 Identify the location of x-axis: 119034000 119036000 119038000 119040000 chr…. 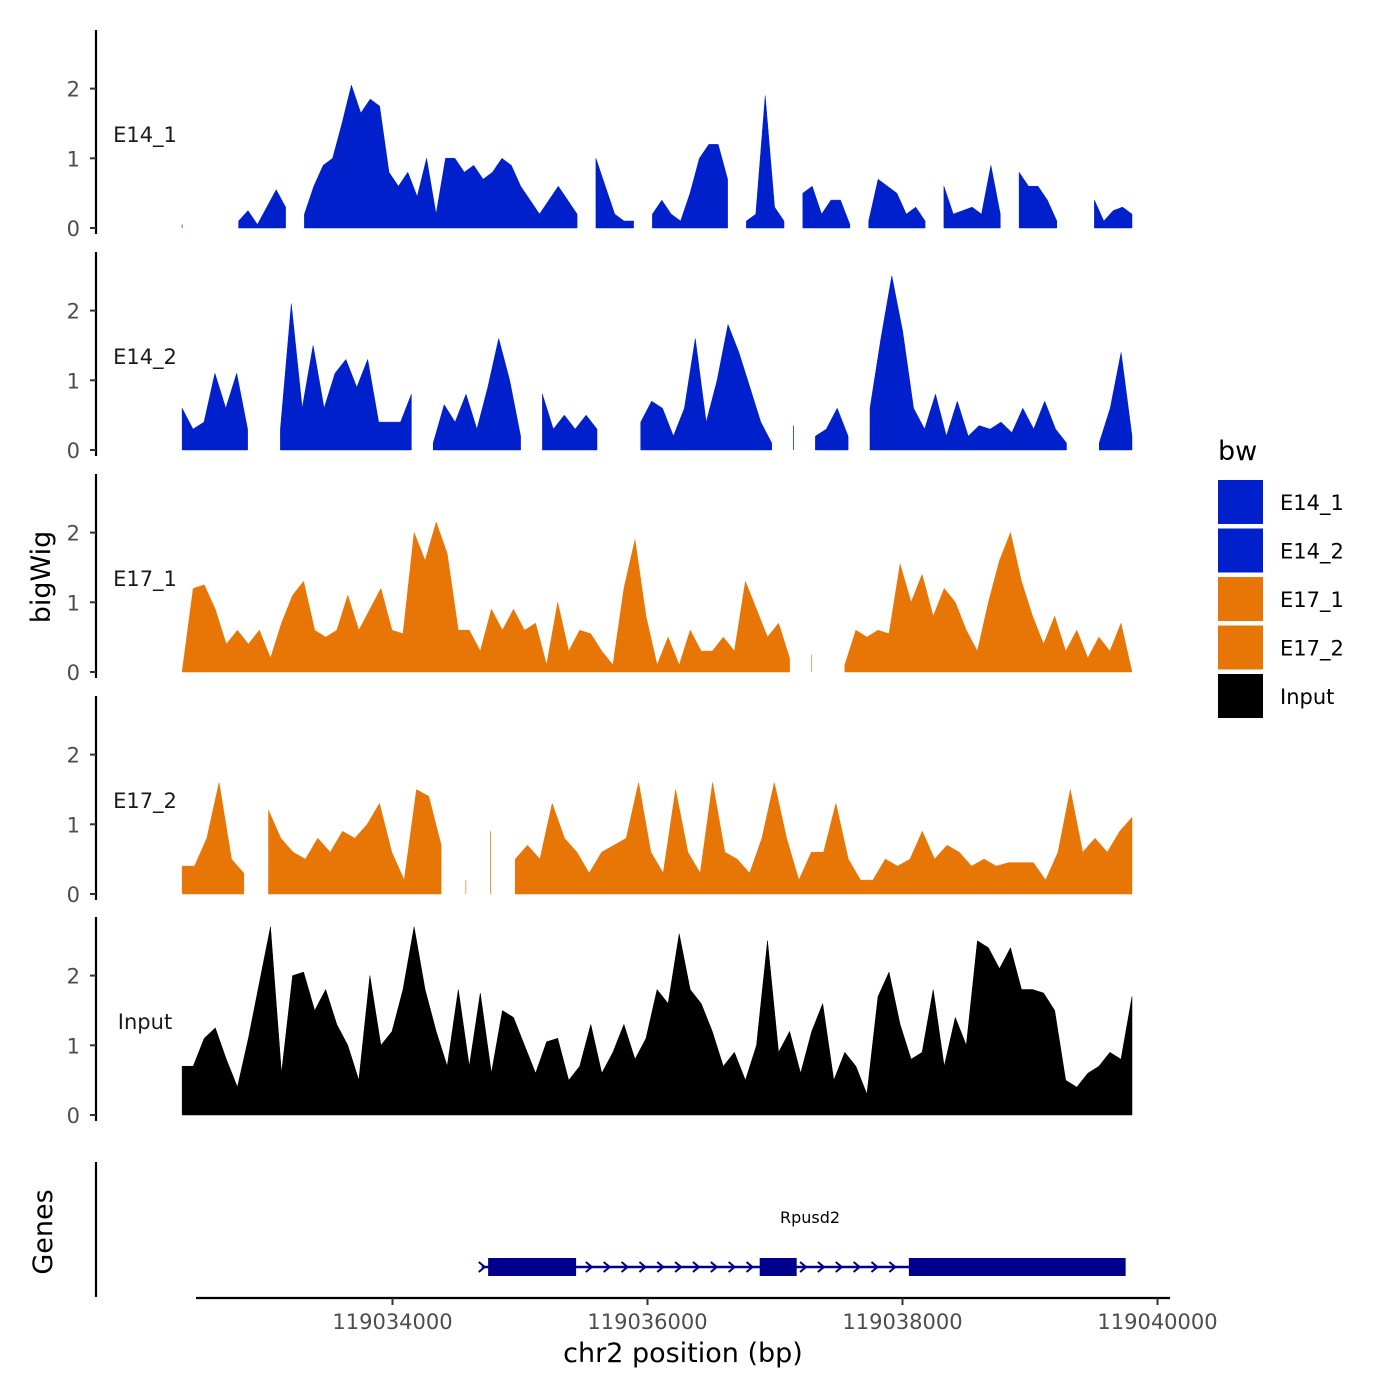
(707, 1332).